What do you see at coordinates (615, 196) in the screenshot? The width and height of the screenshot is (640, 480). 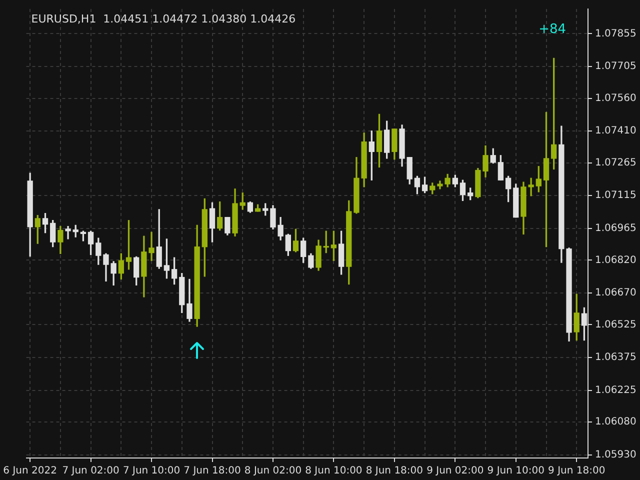 I see `y-tick-label: 1.07115` at bounding box center [615, 196].